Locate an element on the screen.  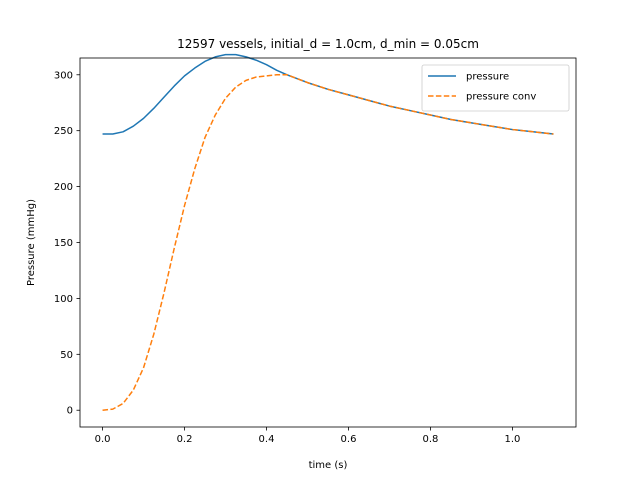
x-tick-label: 0.4 is located at coordinates (267, 439).